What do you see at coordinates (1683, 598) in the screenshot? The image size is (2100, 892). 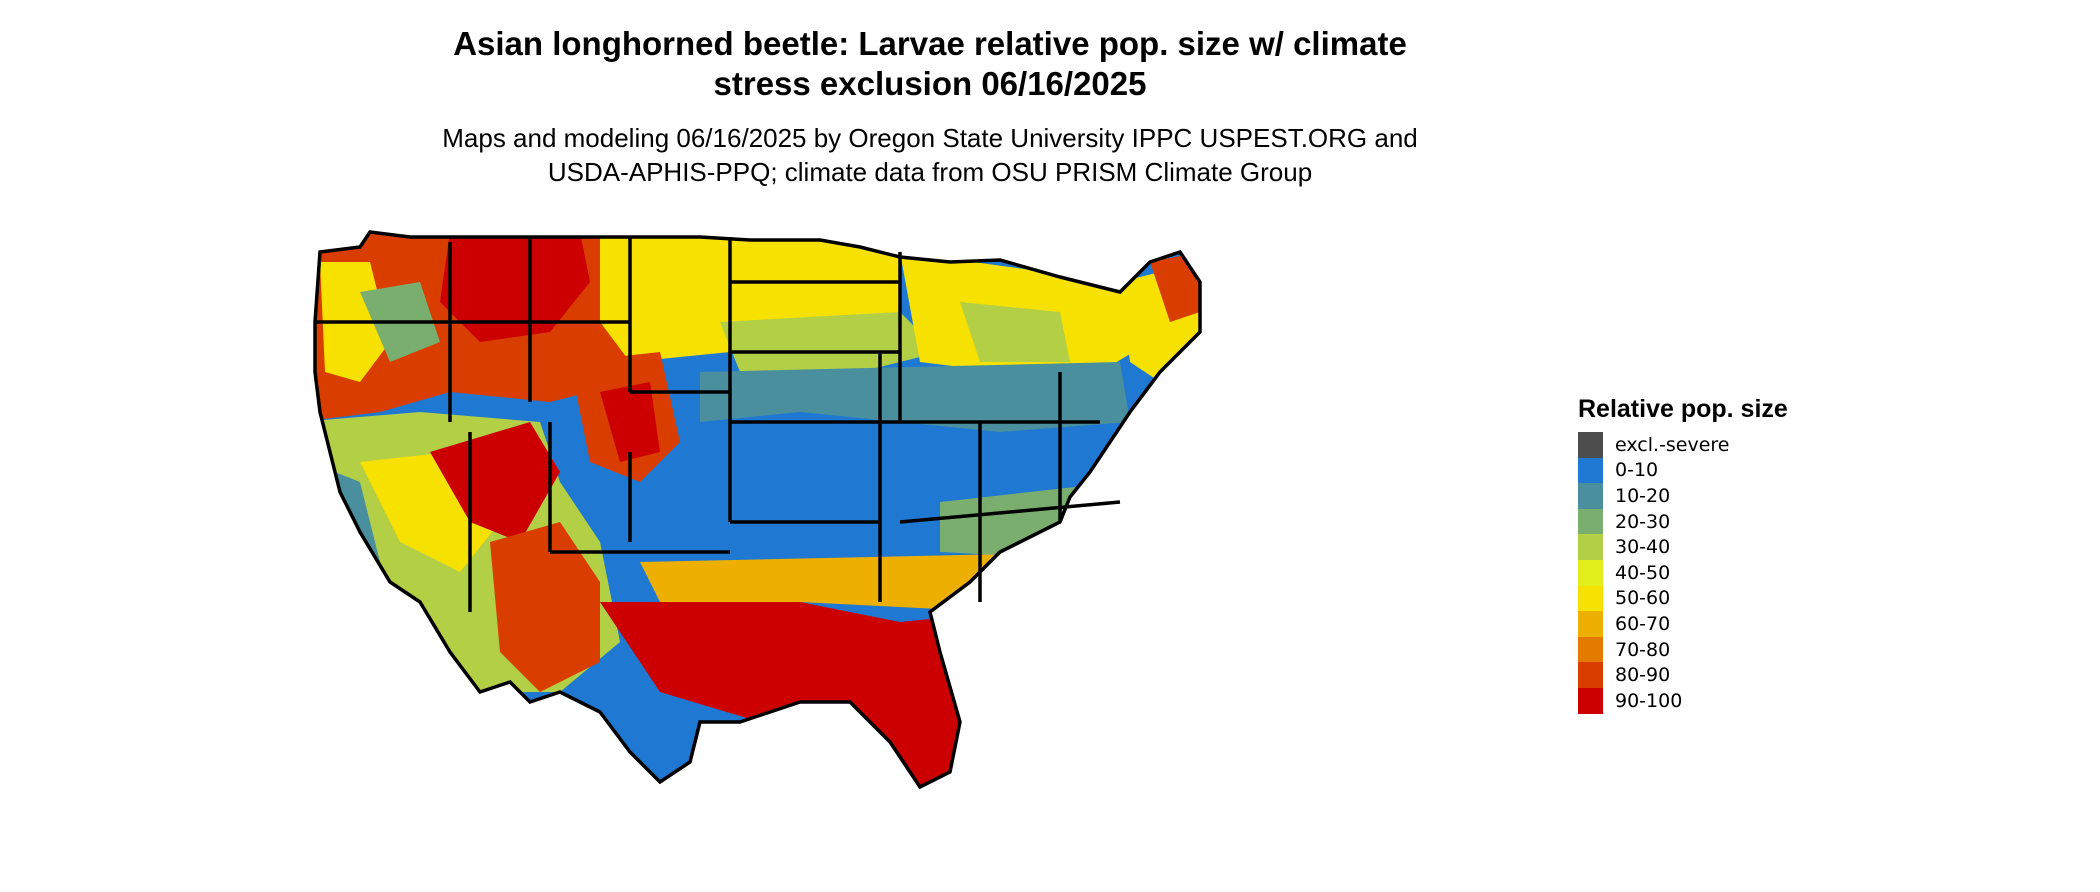 I see `legend-item: 50-60` at bounding box center [1683, 598].